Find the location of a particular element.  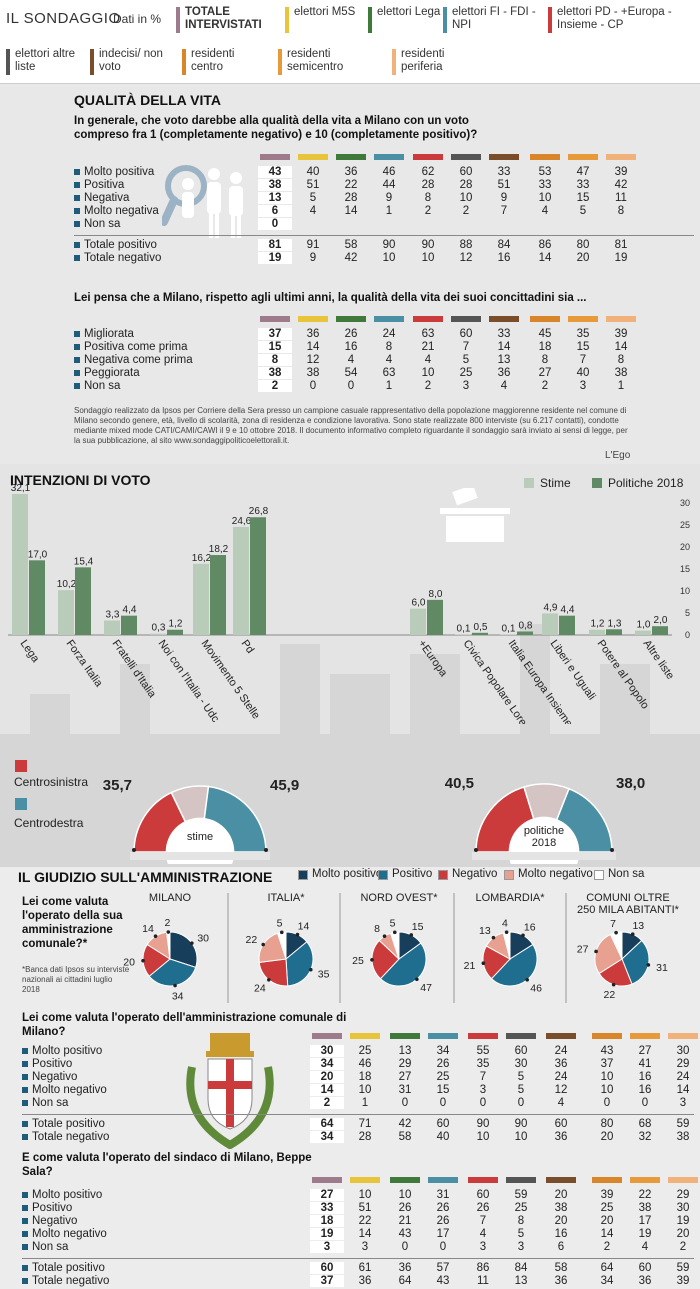

table-cell: 86 is located at coordinates (545, 245).